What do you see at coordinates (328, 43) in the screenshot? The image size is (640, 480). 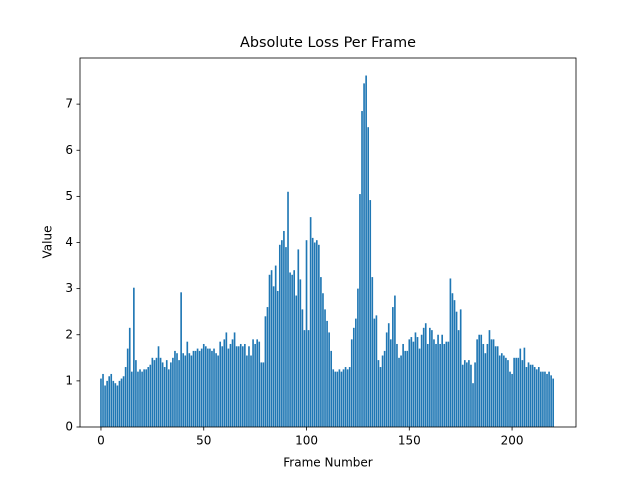 I see `chart-title: Absolute Loss Per Frame` at bounding box center [328, 43].